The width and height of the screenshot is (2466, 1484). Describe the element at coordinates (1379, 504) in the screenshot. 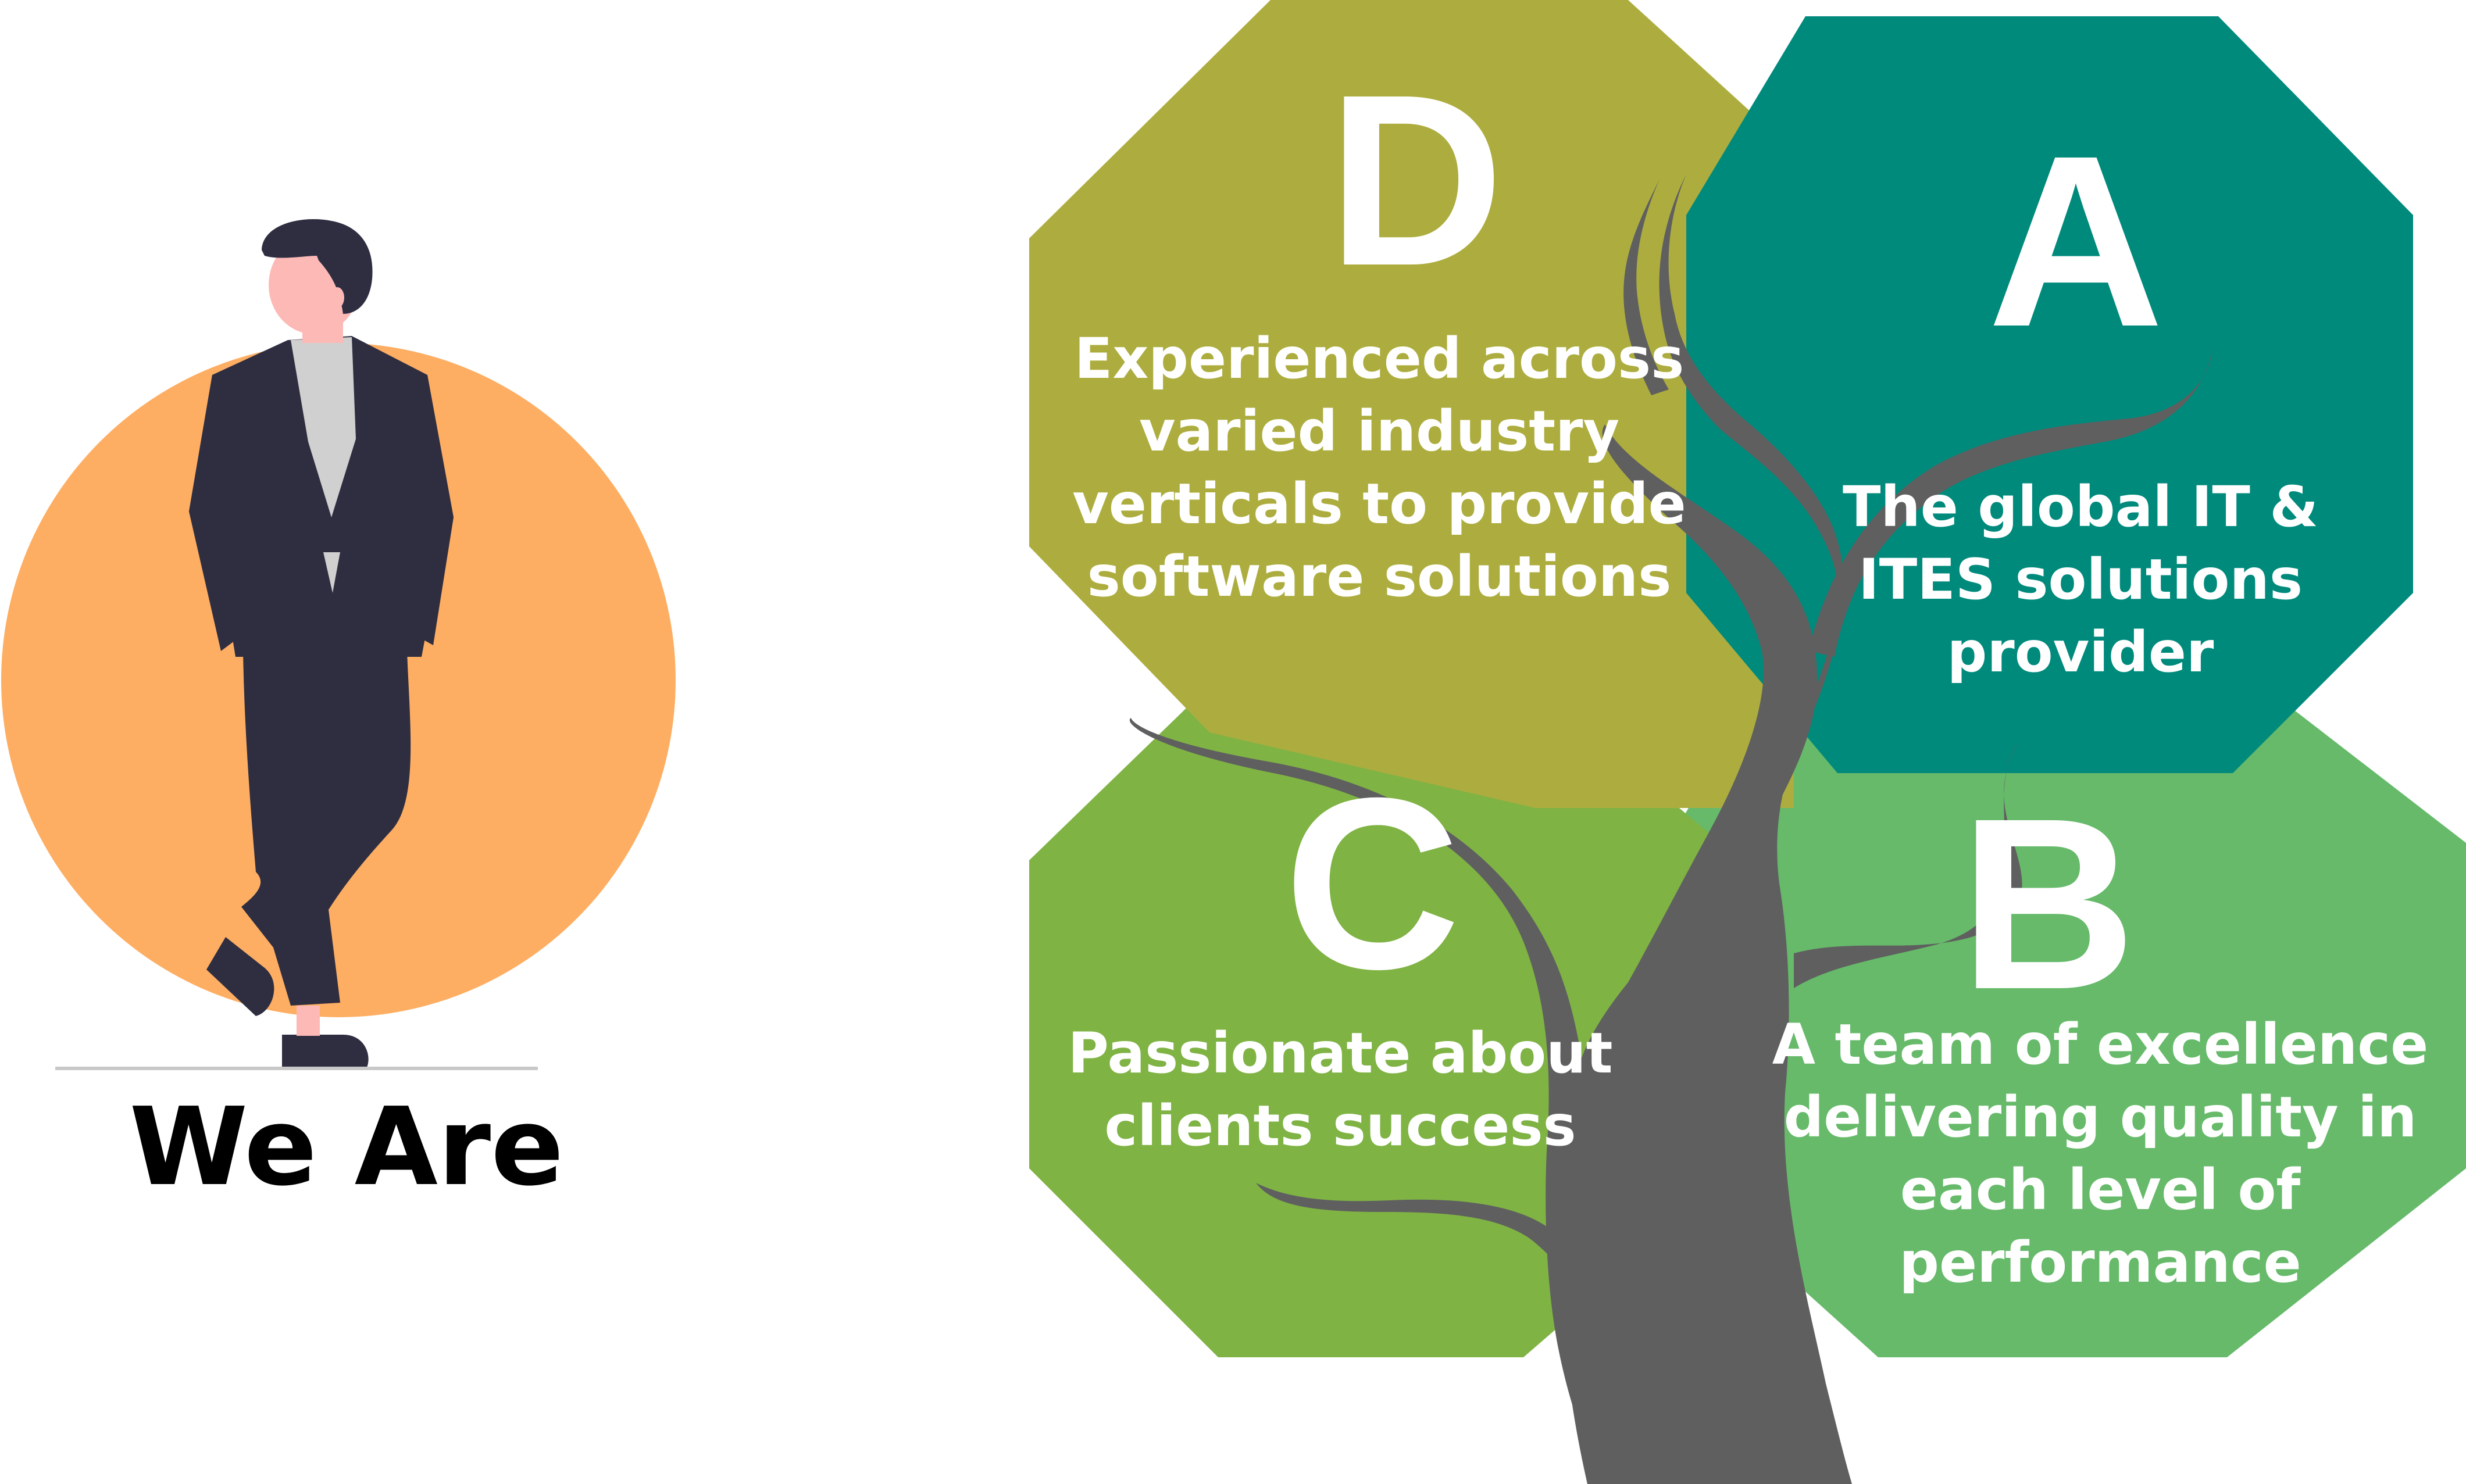

I see `desc-d-line-3: verticals to provide` at that location.